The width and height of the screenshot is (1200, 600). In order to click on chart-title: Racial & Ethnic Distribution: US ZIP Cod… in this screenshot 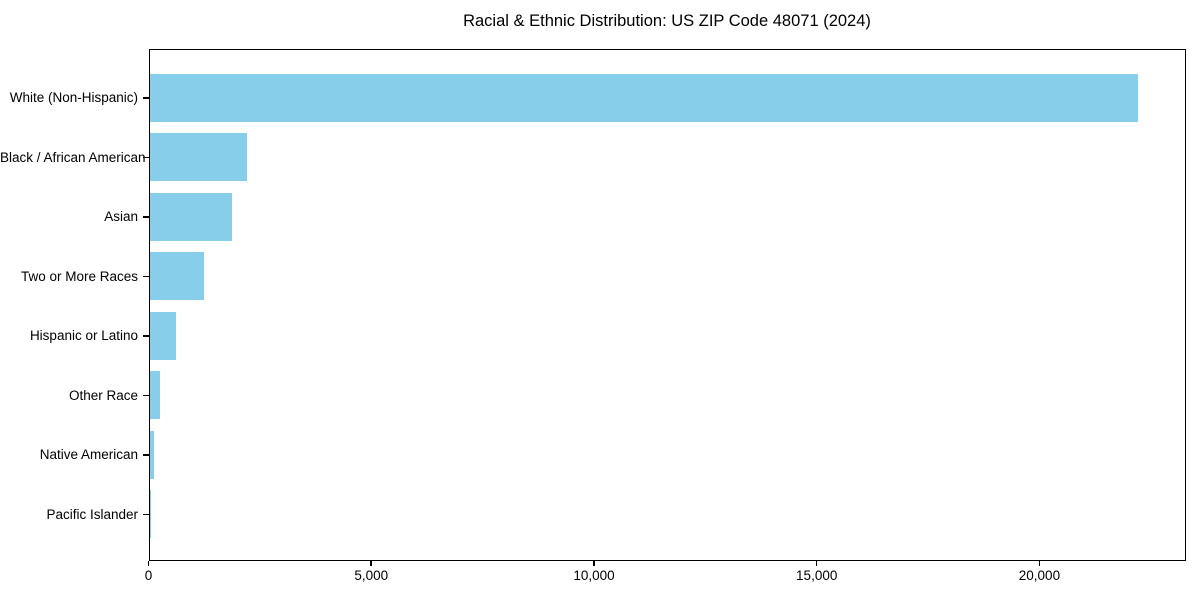, I will do `click(667, 21)`.